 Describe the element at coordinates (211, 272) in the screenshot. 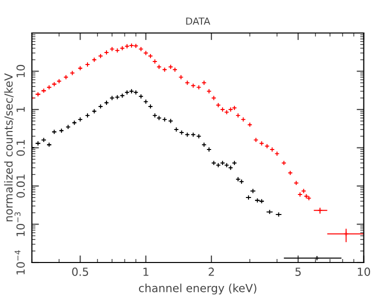

I see `x-tick-label: 2` at that location.